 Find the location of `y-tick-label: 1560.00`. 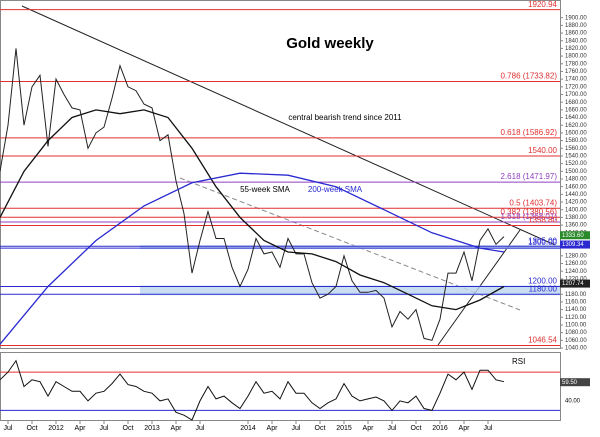

y-tick-label: 1560.00 is located at coordinates (576, 149).